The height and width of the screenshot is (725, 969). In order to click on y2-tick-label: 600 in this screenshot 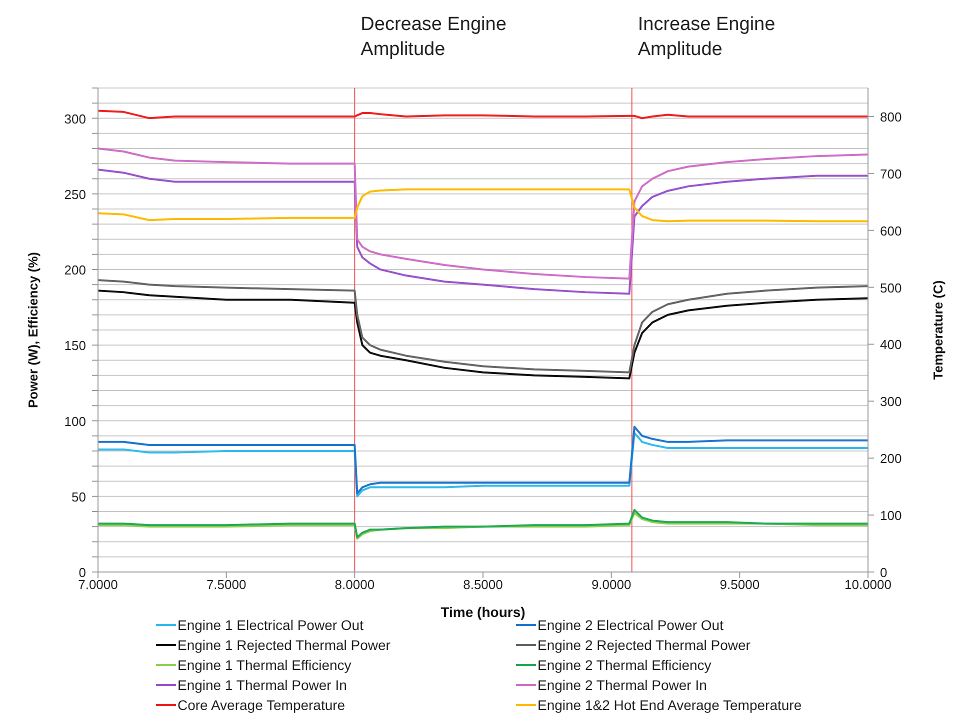, I will do `click(891, 230)`.